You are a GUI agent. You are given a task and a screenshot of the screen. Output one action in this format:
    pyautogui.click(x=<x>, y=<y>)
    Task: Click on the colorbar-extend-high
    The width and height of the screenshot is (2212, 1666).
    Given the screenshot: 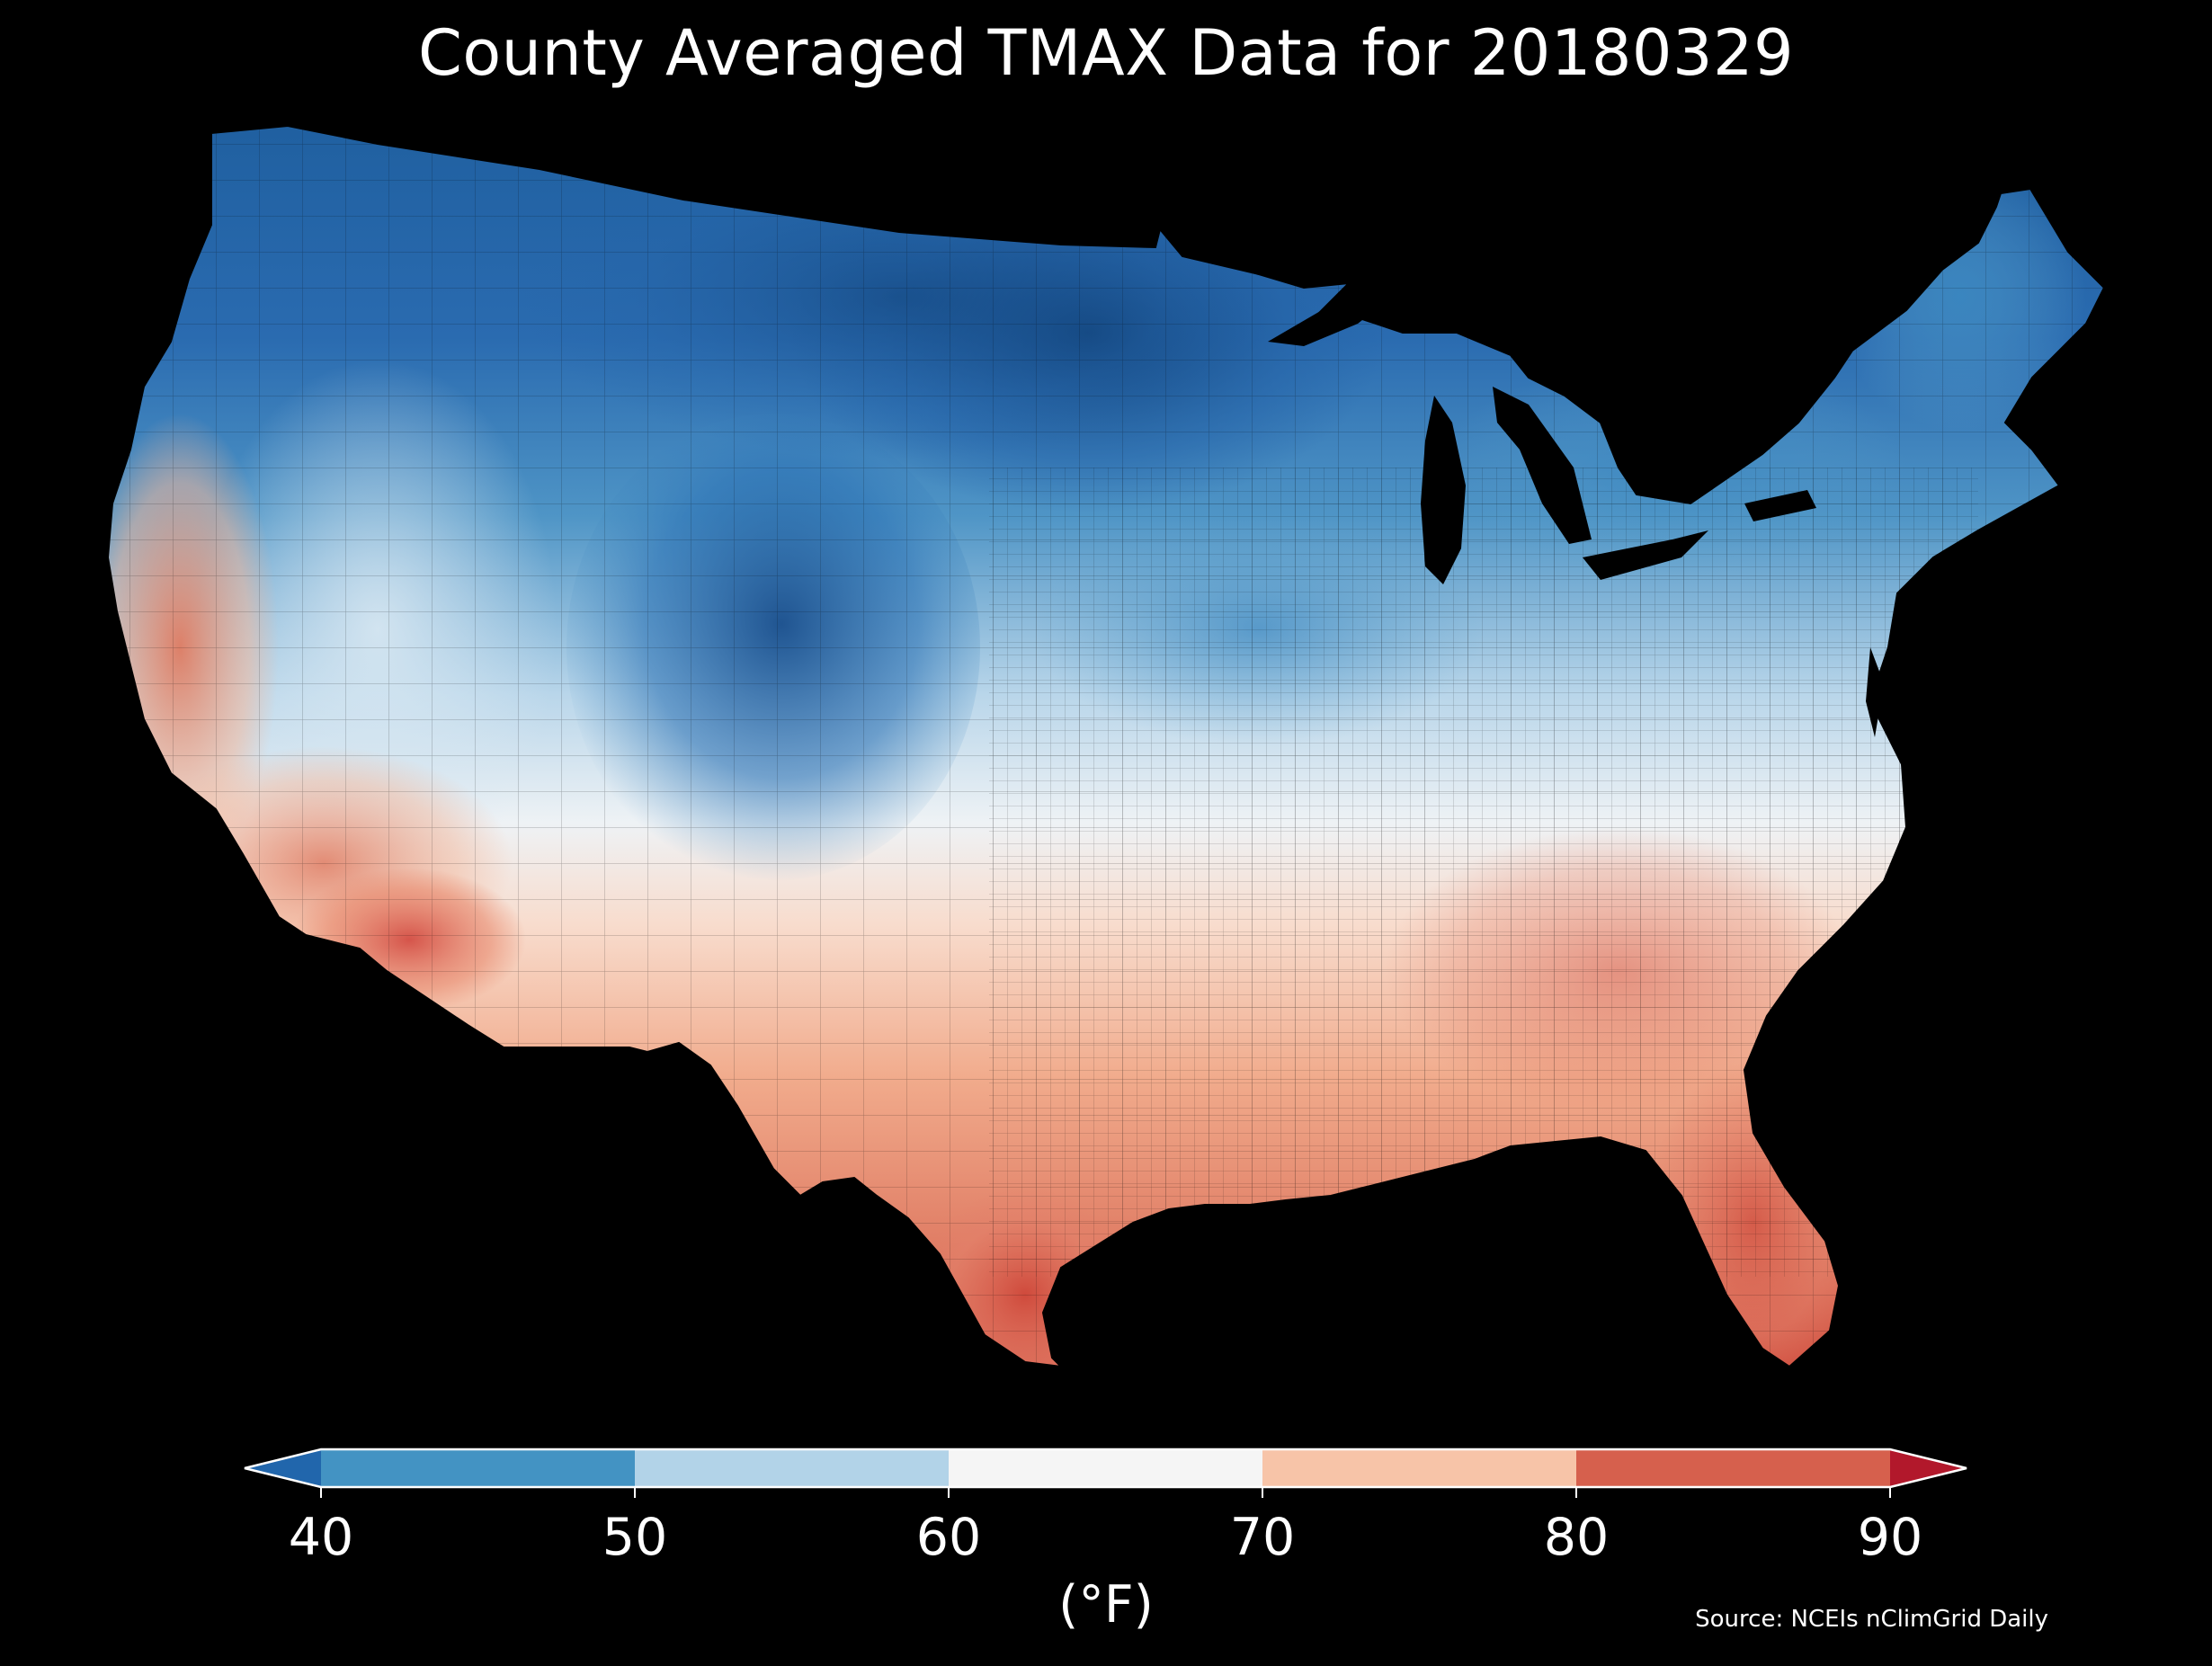 What is the action you would take?
    pyautogui.click(x=1928, y=1468)
    